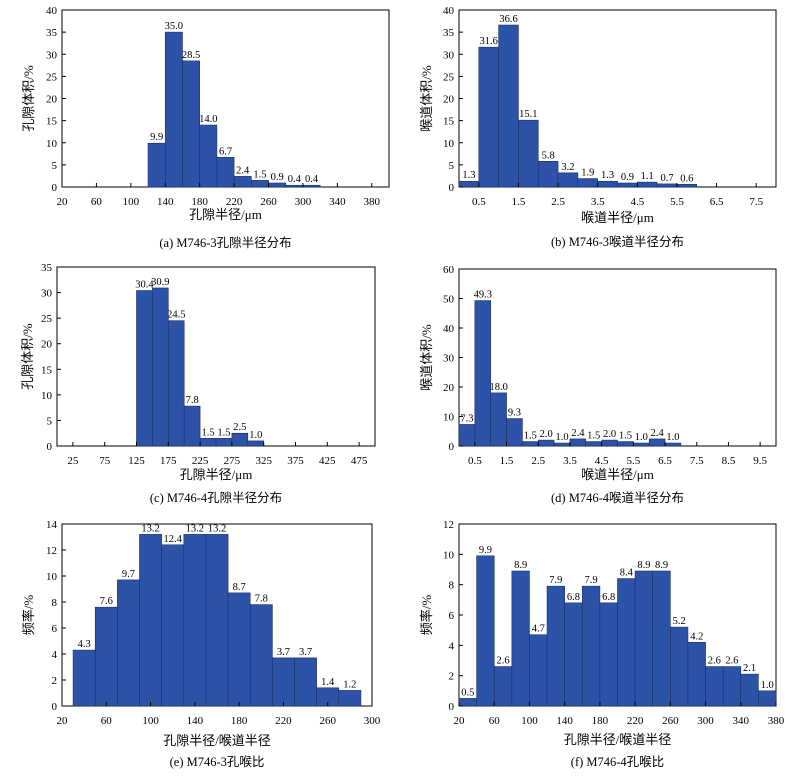 The image size is (801, 776). I want to click on chart-2-x-tick-label: 0.5, so click(479, 202).